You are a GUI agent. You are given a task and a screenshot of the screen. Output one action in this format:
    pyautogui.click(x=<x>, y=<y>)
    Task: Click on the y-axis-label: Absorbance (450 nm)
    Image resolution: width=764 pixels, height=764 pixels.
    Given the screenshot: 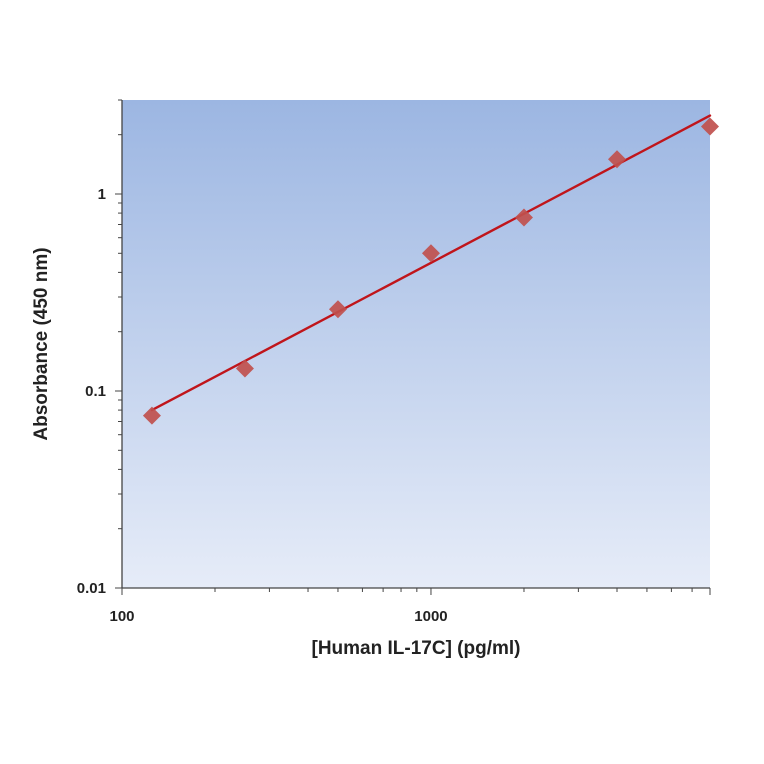 What is the action you would take?
    pyautogui.click(x=41, y=343)
    